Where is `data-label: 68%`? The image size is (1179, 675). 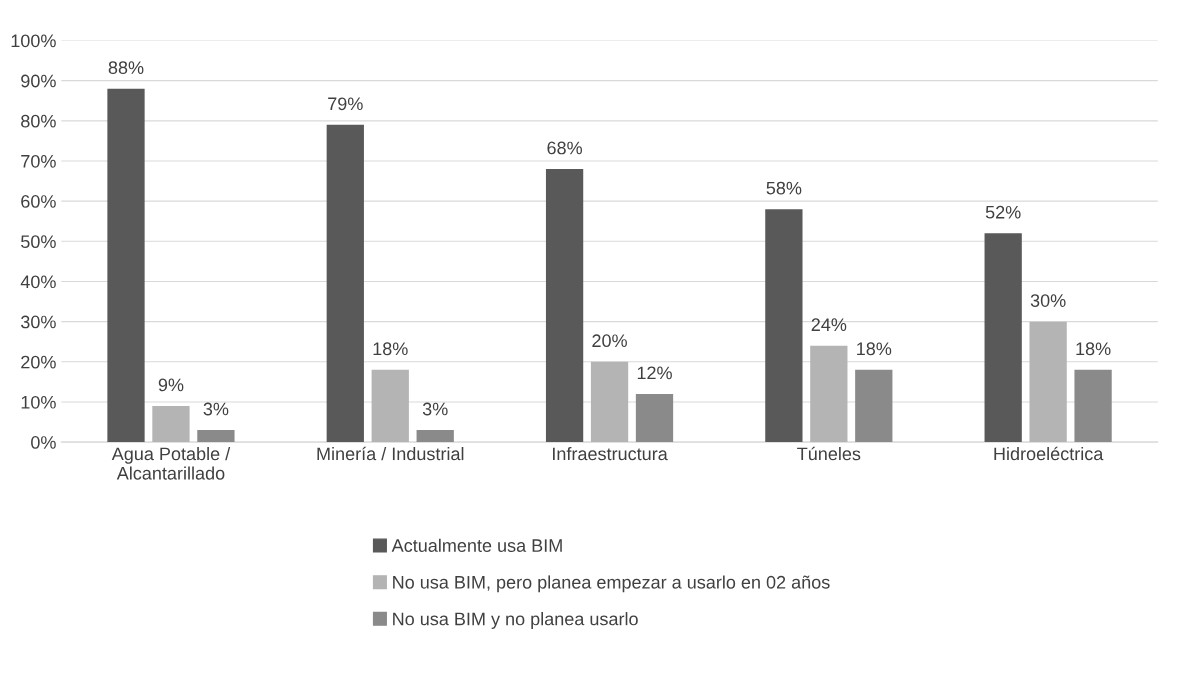 data-label: 68% is located at coordinates (565, 148).